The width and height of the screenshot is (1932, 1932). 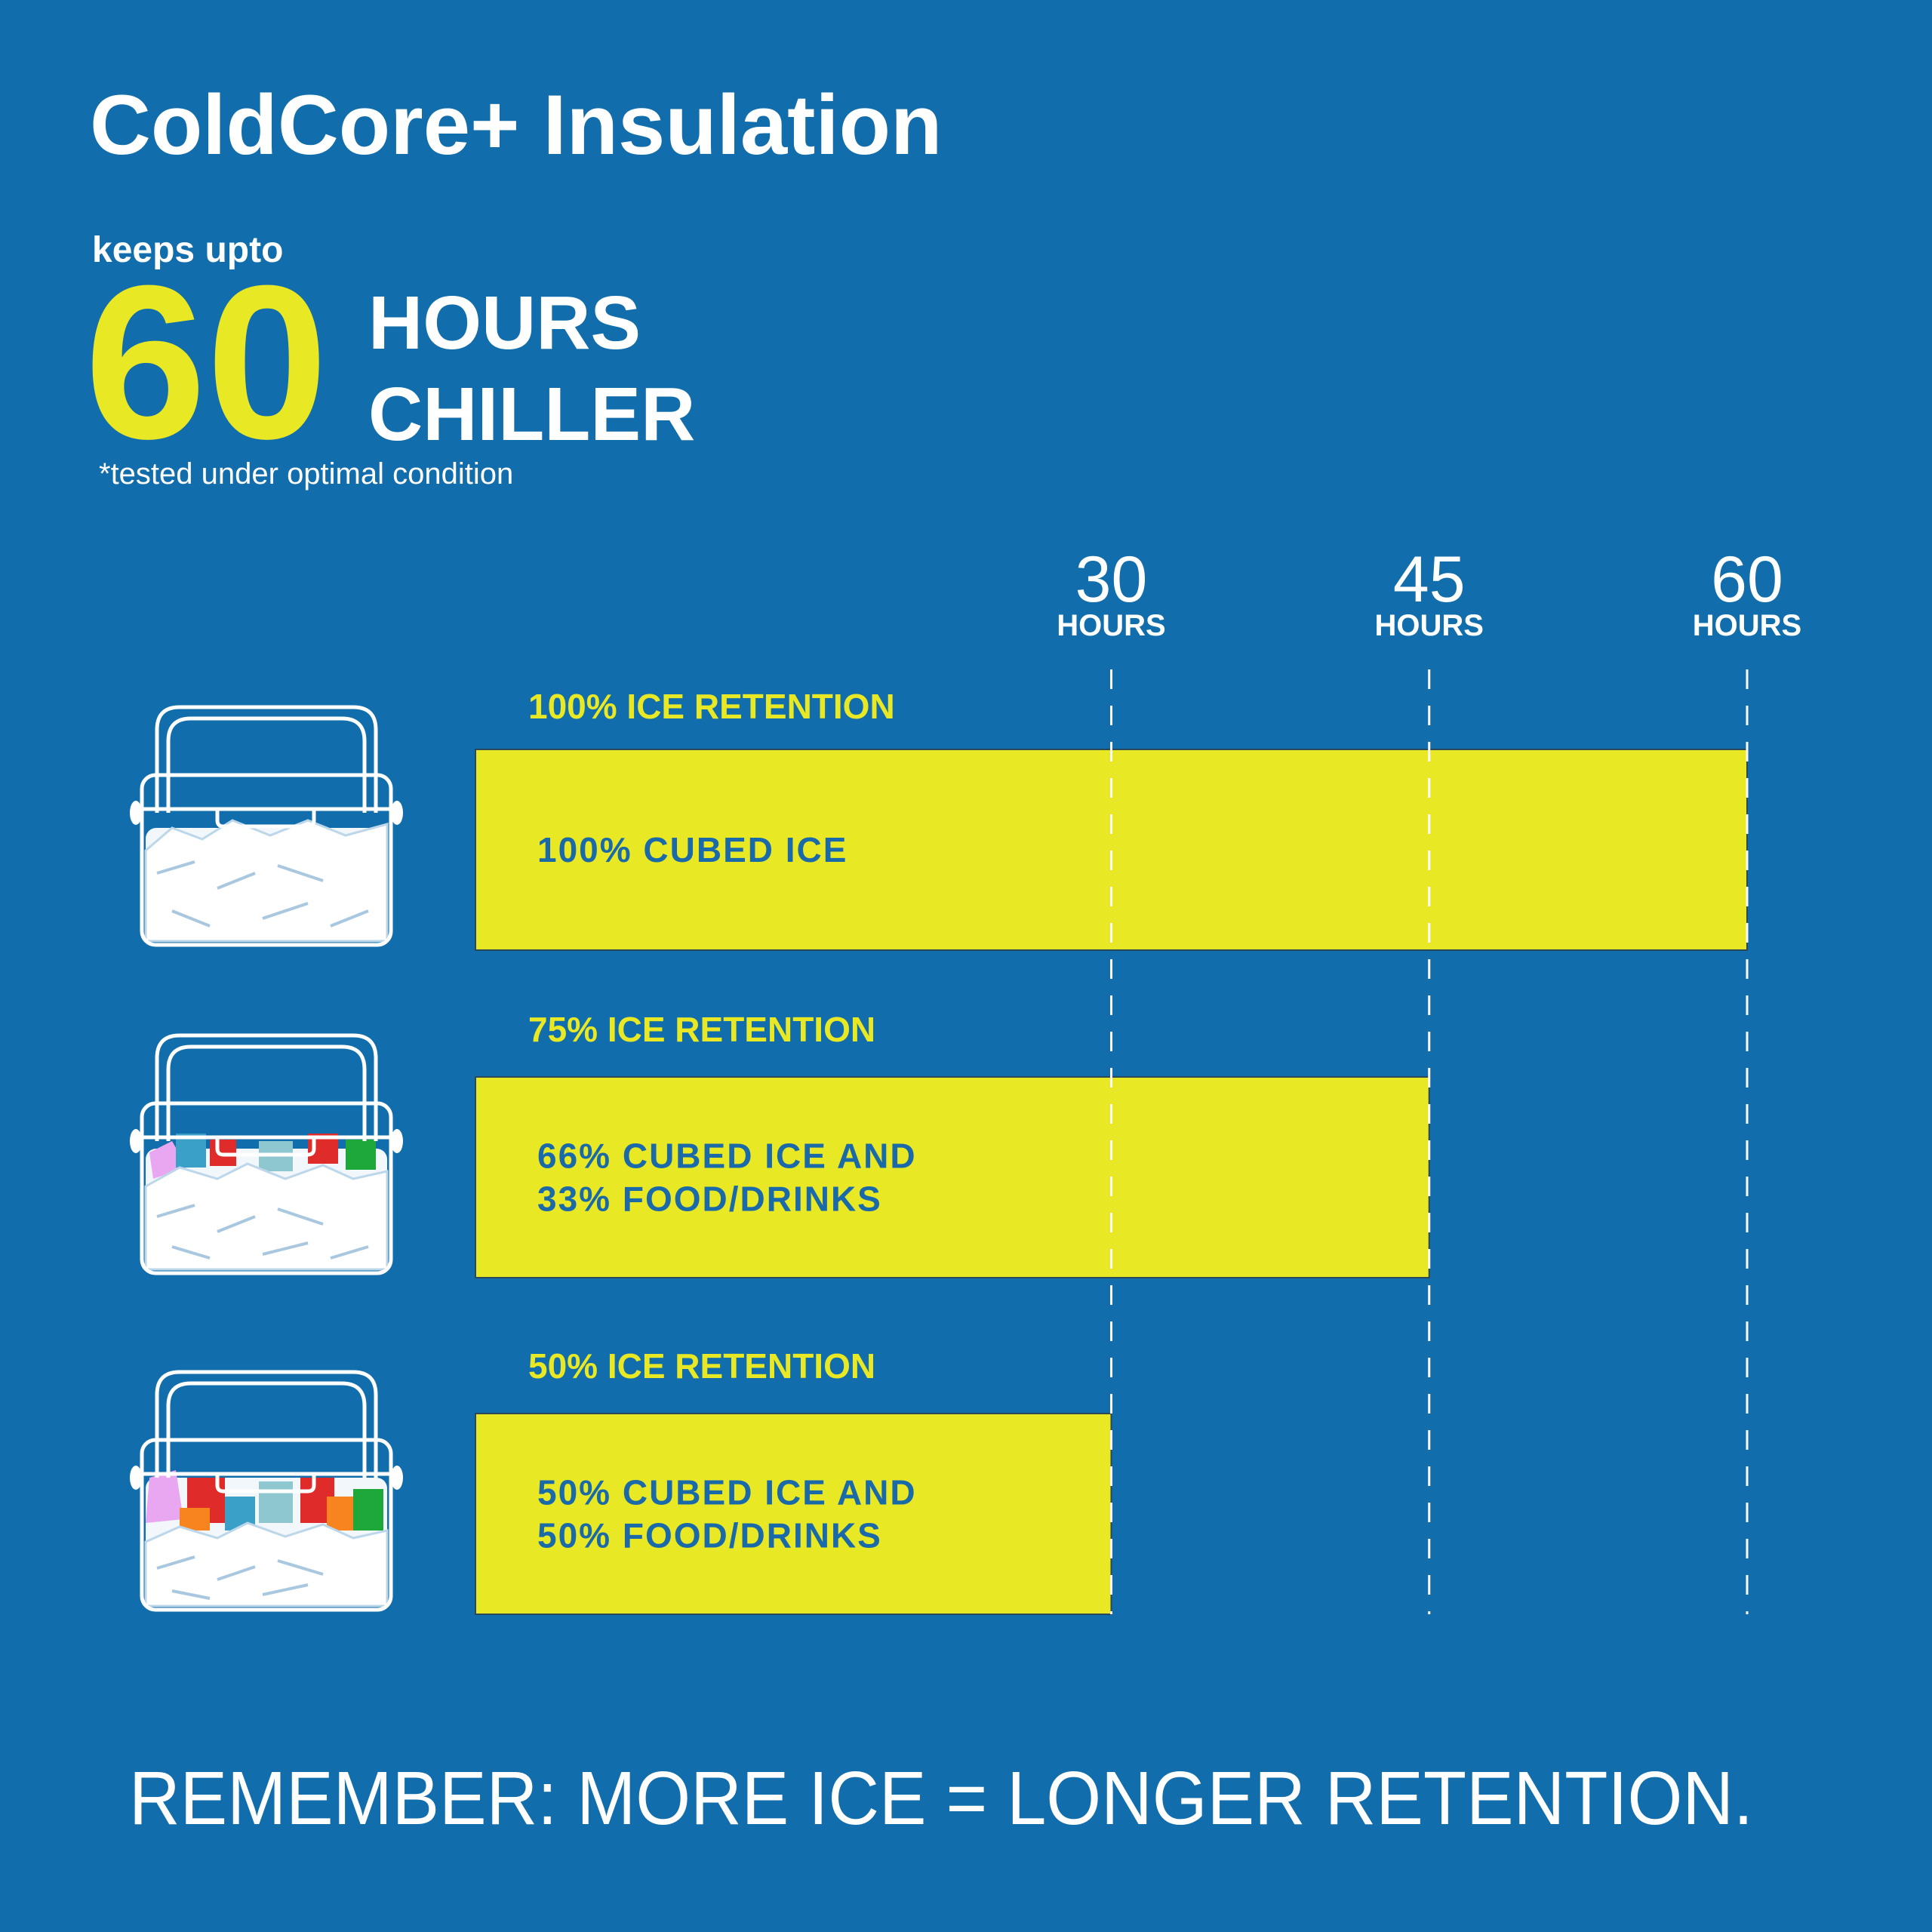 I want to click on note: *tested under optimal condition, so click(x=306, y=474).